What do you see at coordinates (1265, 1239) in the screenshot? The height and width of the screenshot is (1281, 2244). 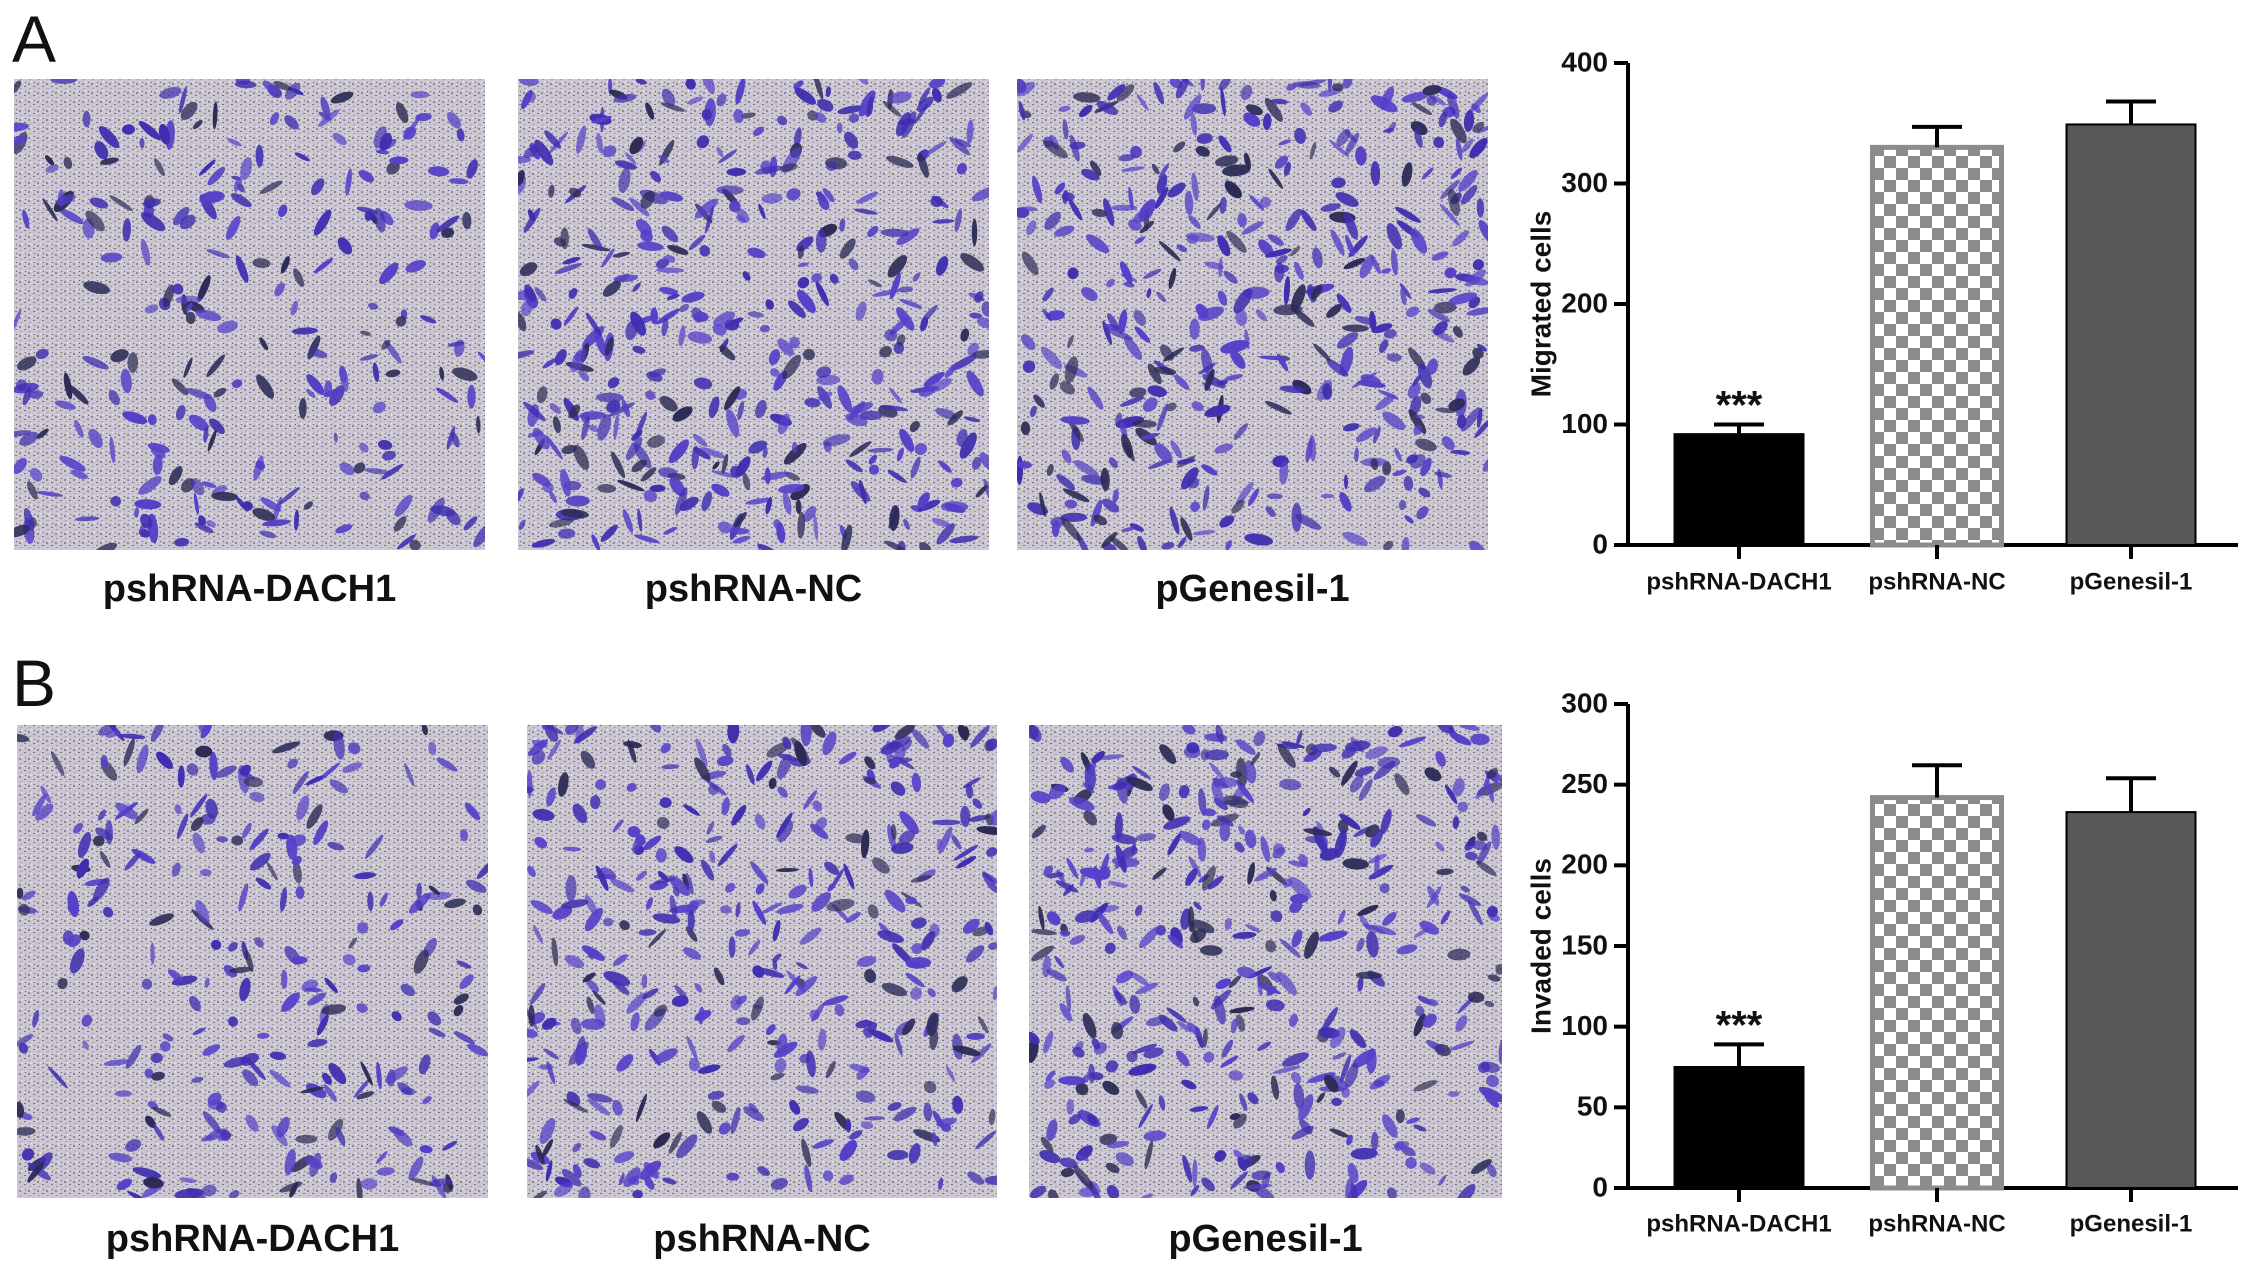 I see `caption: pGenesil-1` at bounding box center [1265, 1239].